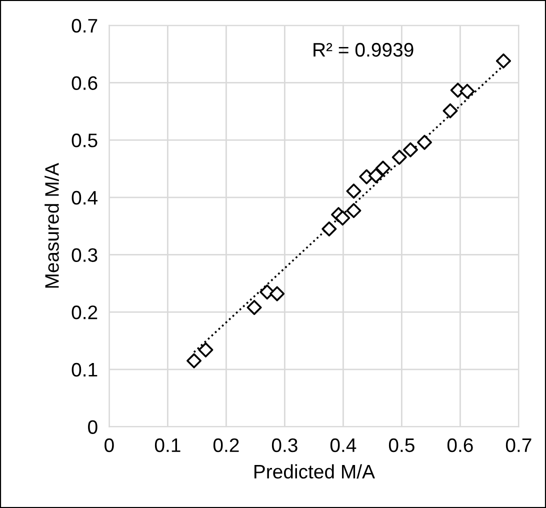  What do you see at coordinates (85, 313) in the screenshot?
I see `y-tick-label: 0.2` at bounding box center [85, 313].